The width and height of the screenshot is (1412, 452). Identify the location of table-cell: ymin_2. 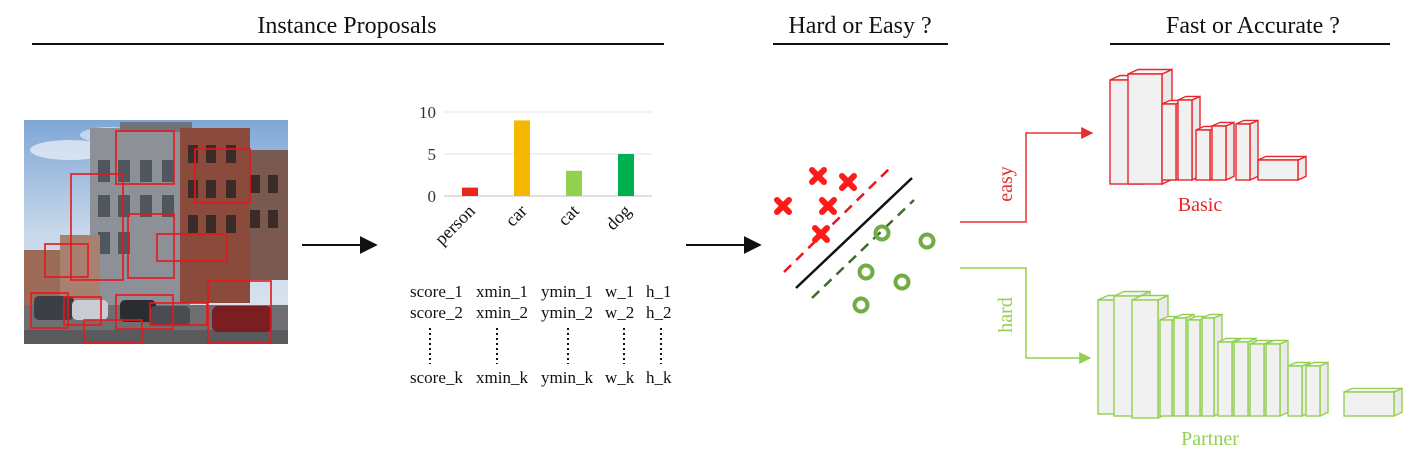
(567, 312).